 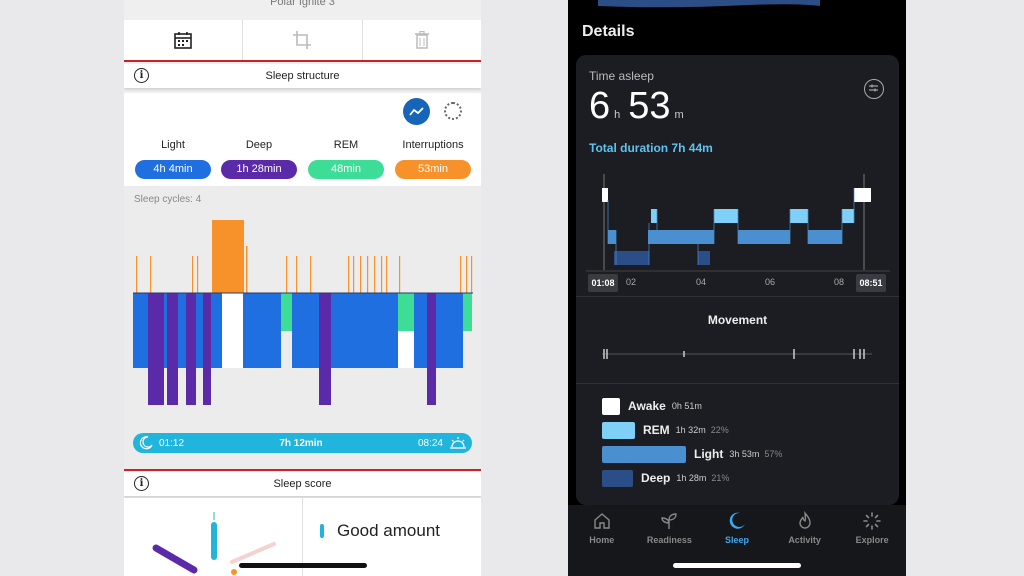 I want to click on stage-label: Interruptions, so click(x=433, y=145).